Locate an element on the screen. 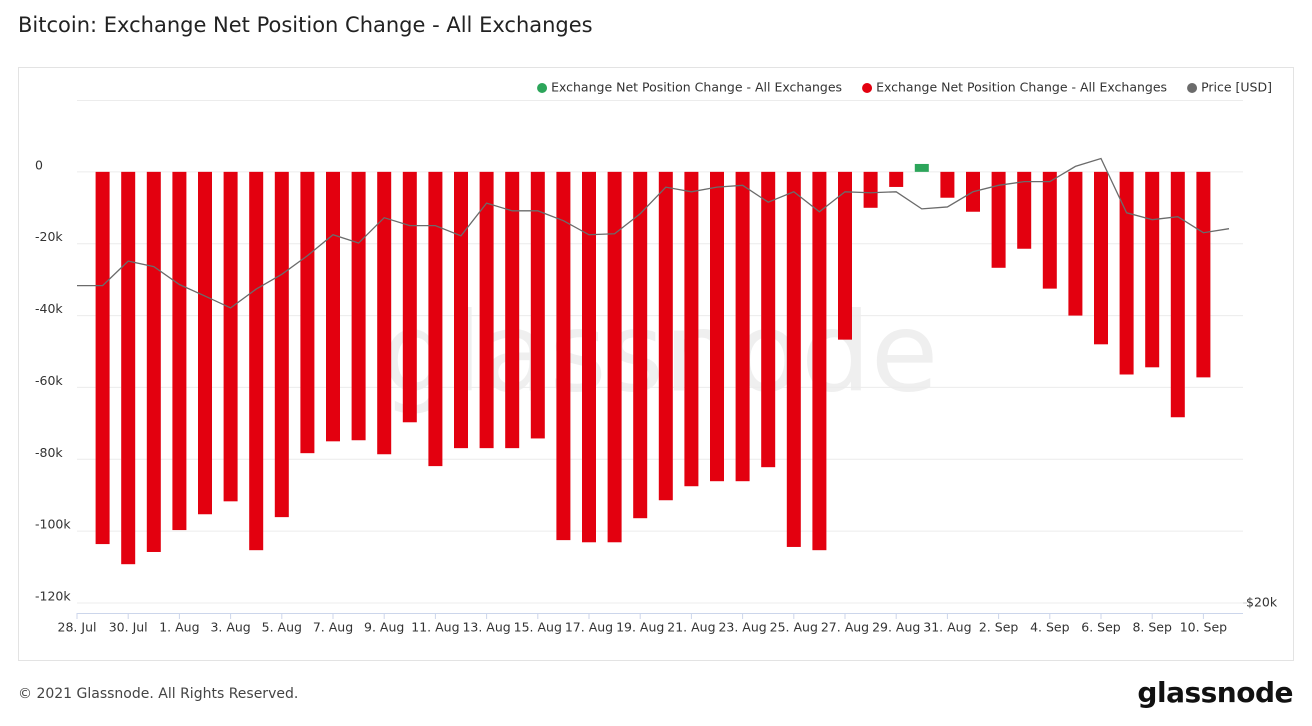  x-tick-label: 30. Jul is located at coordinates (128, 627).